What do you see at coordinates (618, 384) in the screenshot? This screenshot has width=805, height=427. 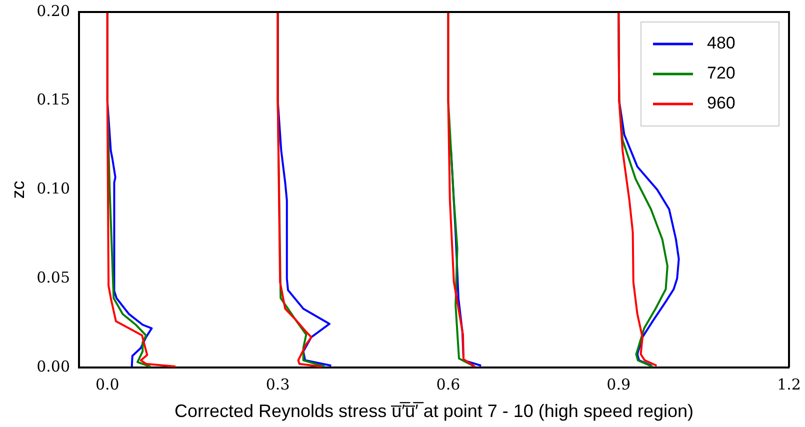 I see `x-tick-label: 0.9` at bounding box center [618, 384].